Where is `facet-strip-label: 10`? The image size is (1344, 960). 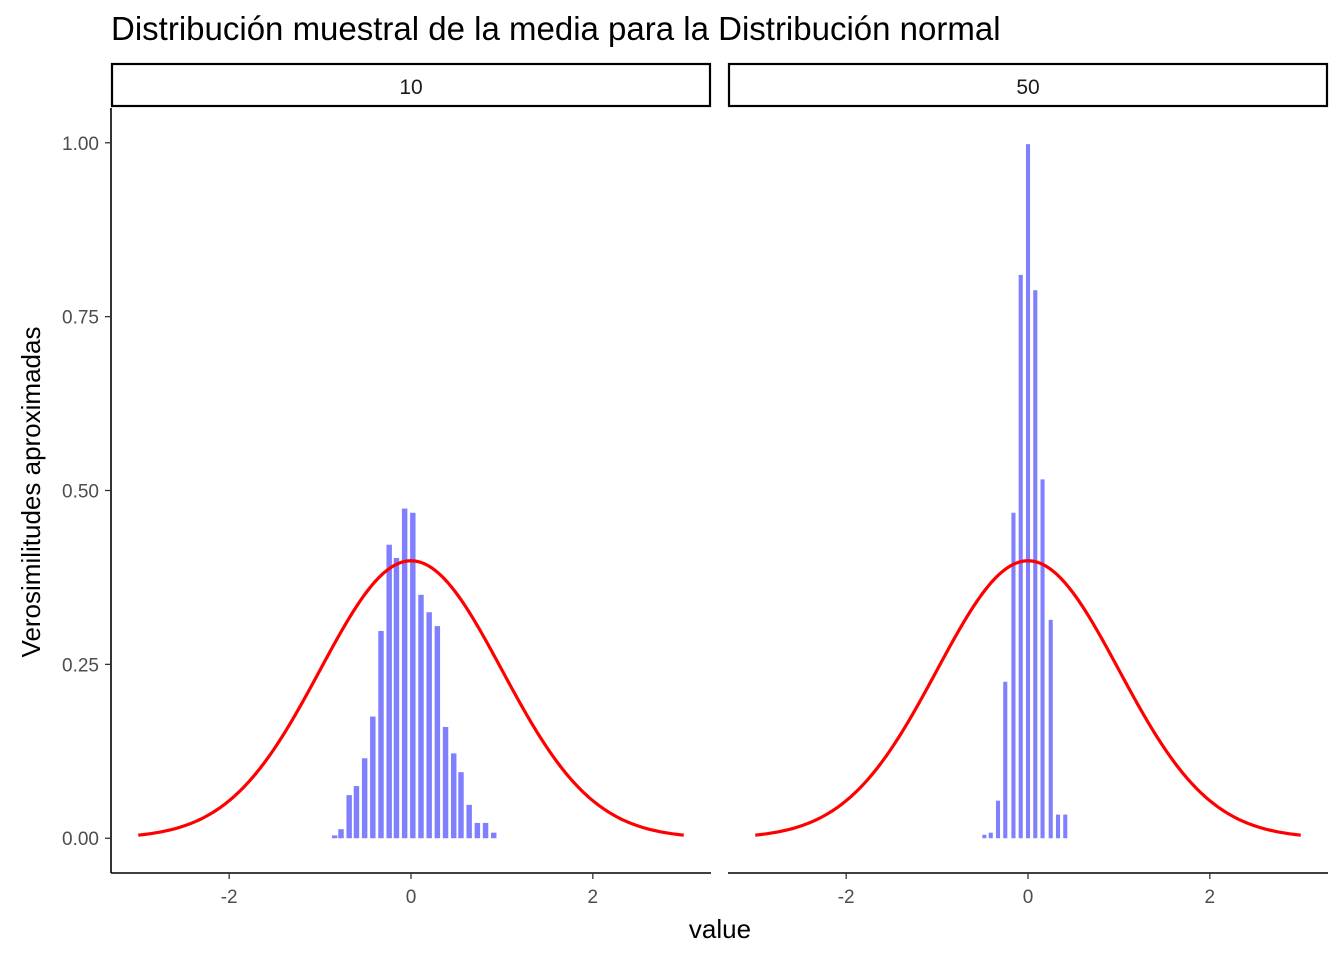 facet-strip-label: 10 is located at coordinates (410, 87).